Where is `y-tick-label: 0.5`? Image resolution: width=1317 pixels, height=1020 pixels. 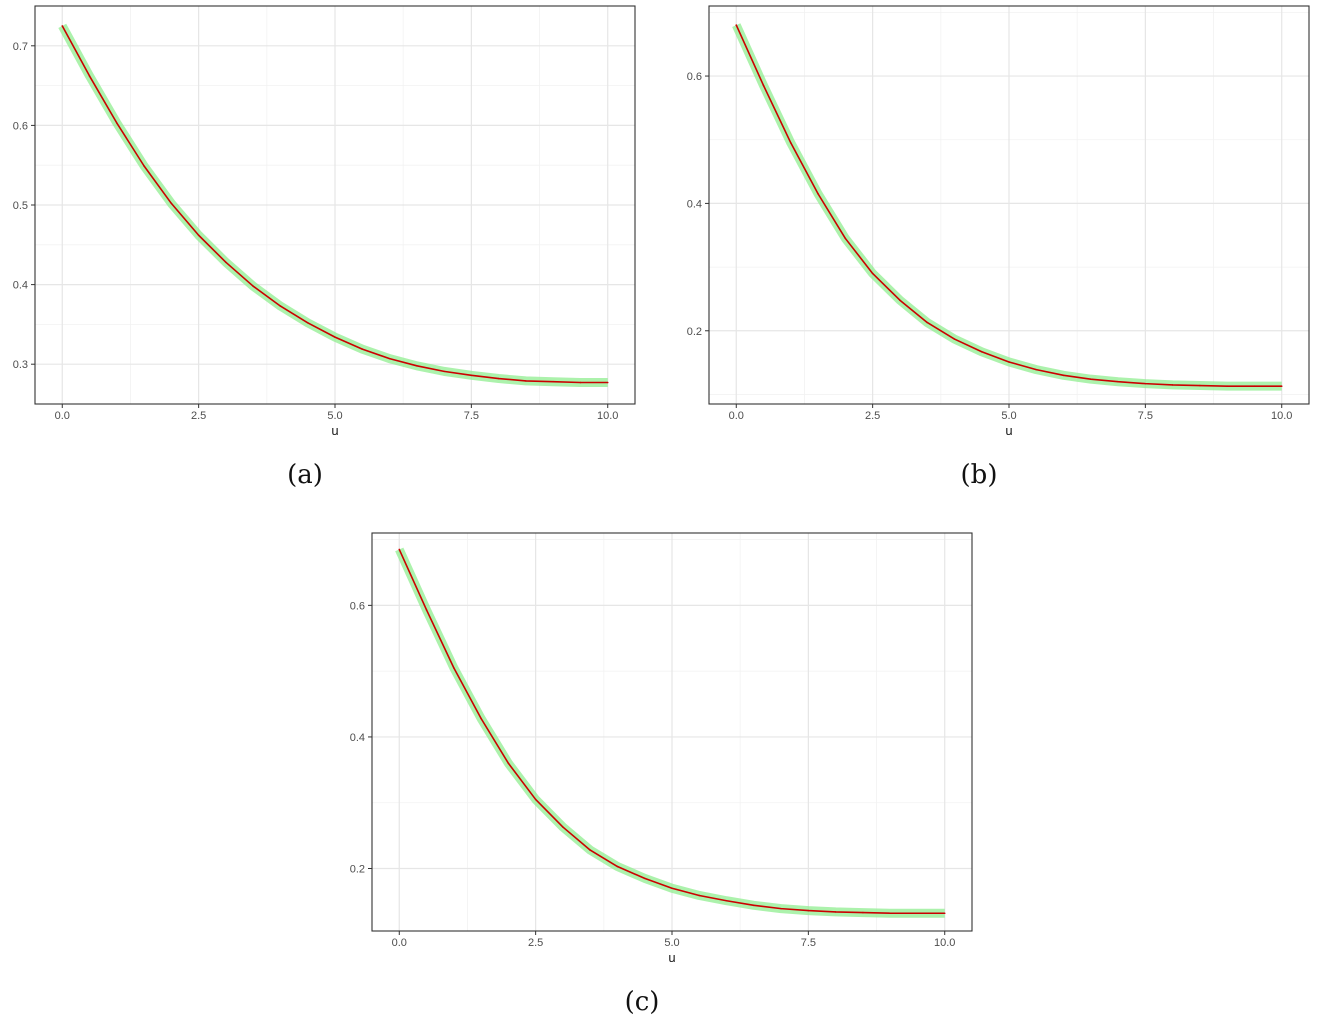
y-tick-label: 0.5 is located at coordinates (20, 206).